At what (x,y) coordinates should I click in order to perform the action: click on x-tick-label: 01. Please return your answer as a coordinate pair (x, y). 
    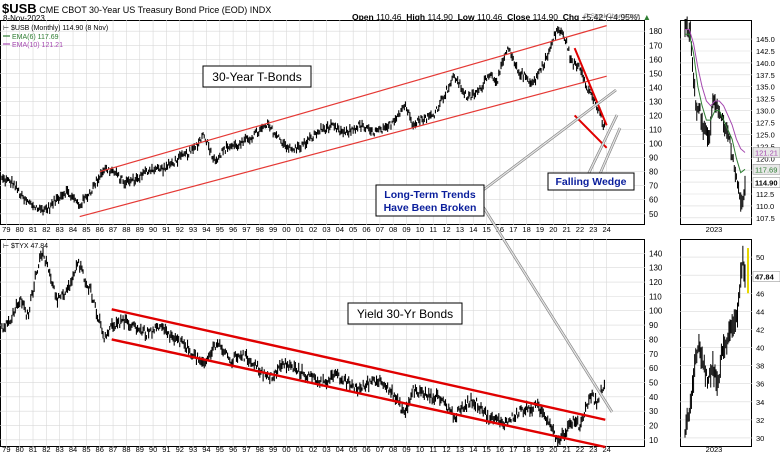
    Looking at the image, I should click on (300, 229).